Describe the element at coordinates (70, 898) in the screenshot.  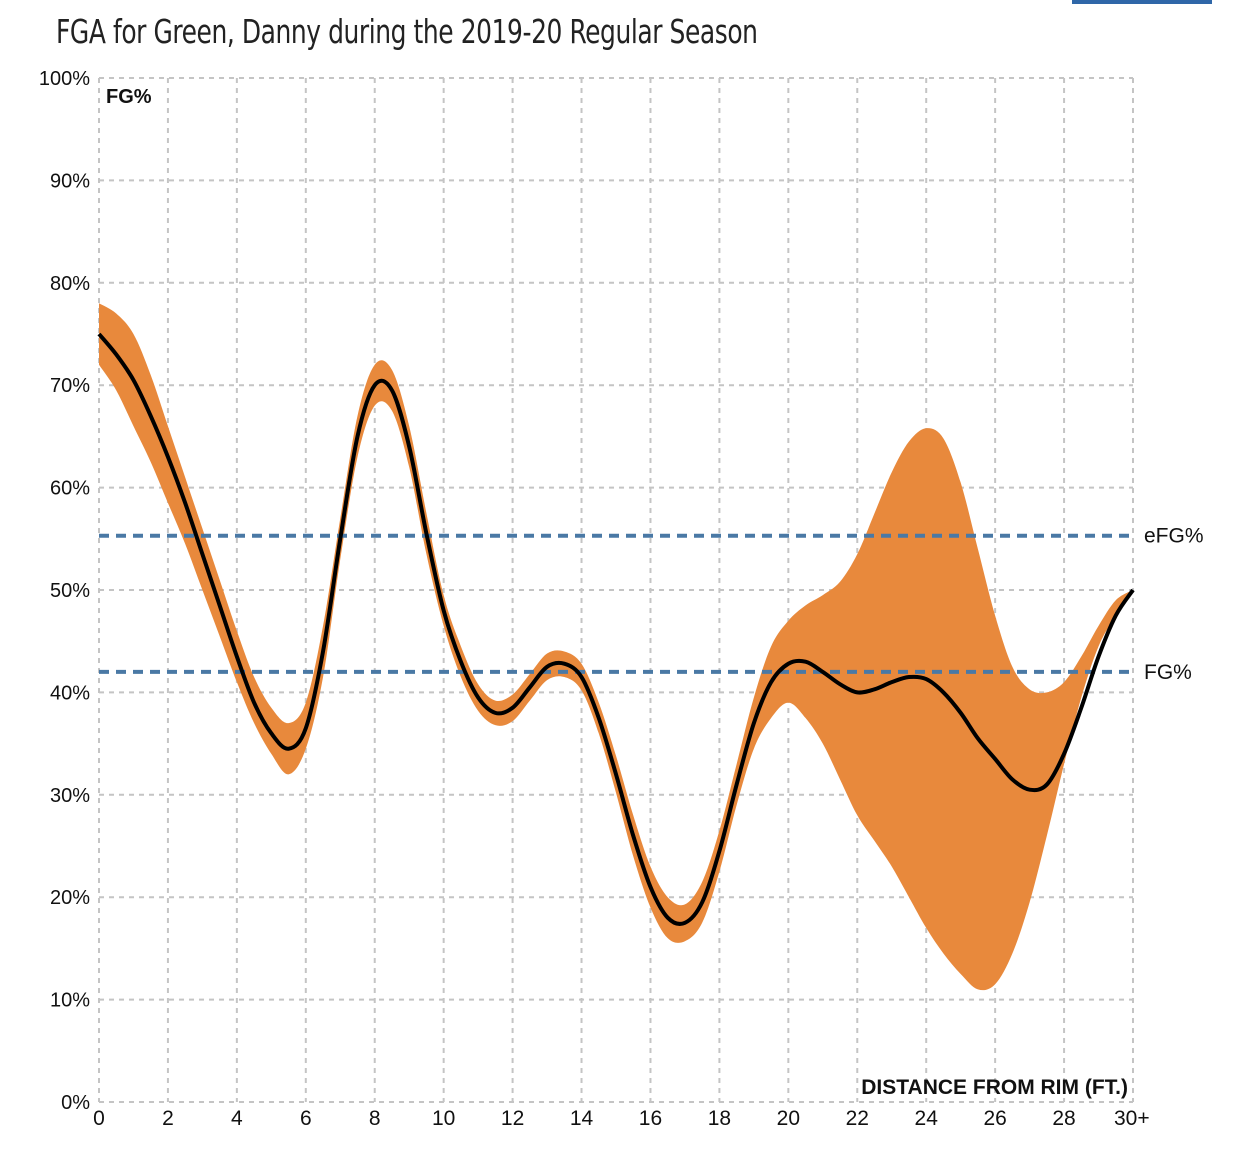
I see `y-tick-label: 20%` at that location.